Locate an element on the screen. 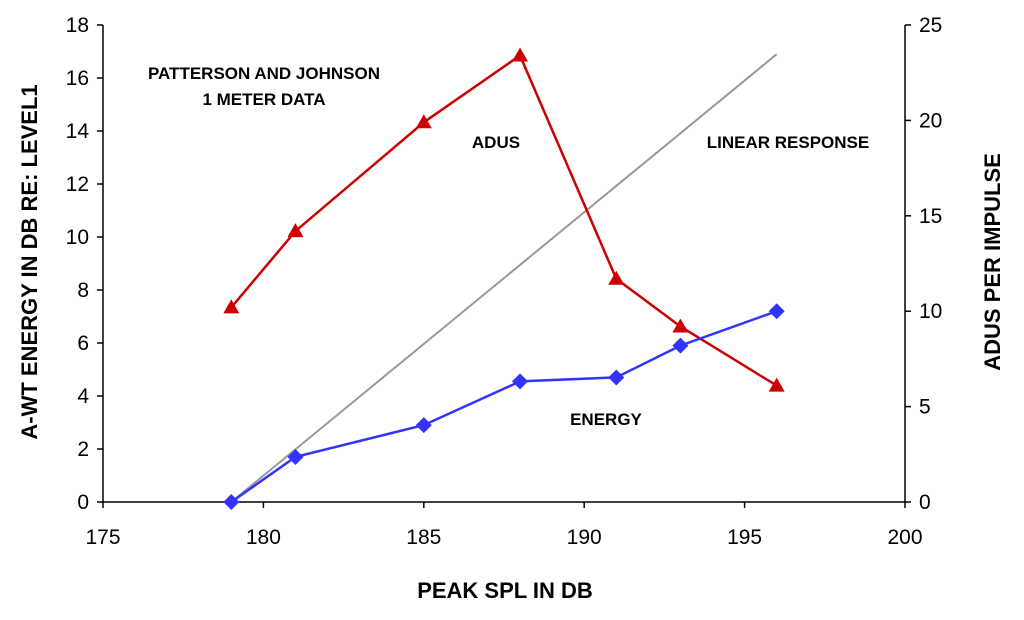  y-right-tick-label: 5 is located at coordinates (925, 407).